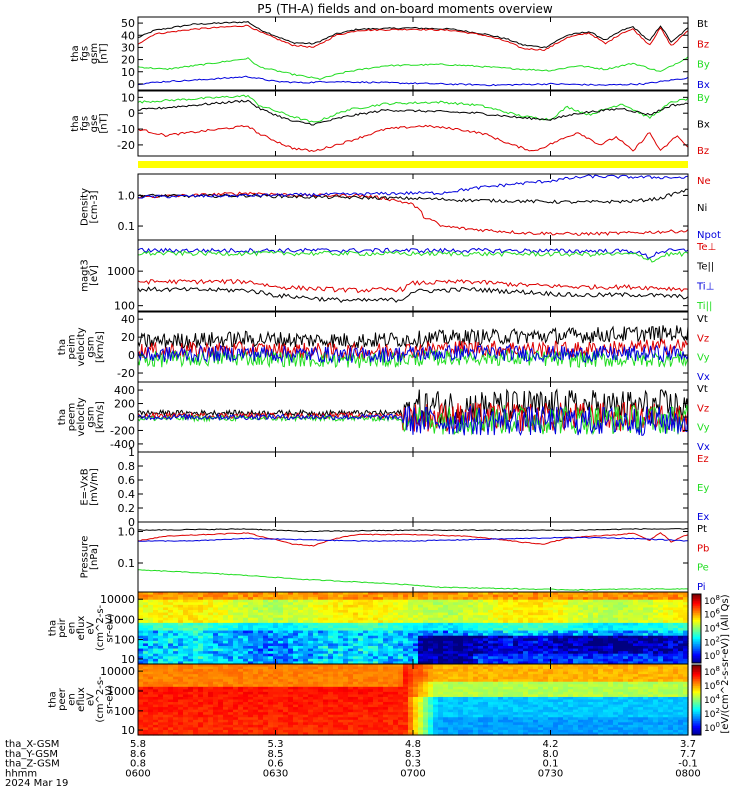 Image resolution: width=750 pixels, height=800 pixels. I want to click on y-tick-label: 0.2, so click(127, 508).